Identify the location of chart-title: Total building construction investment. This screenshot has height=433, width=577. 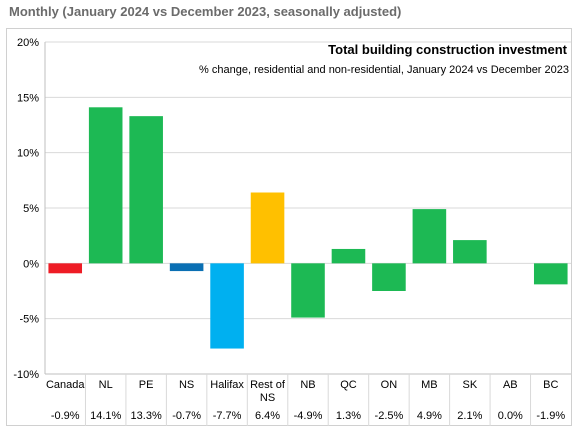
(447, 49).